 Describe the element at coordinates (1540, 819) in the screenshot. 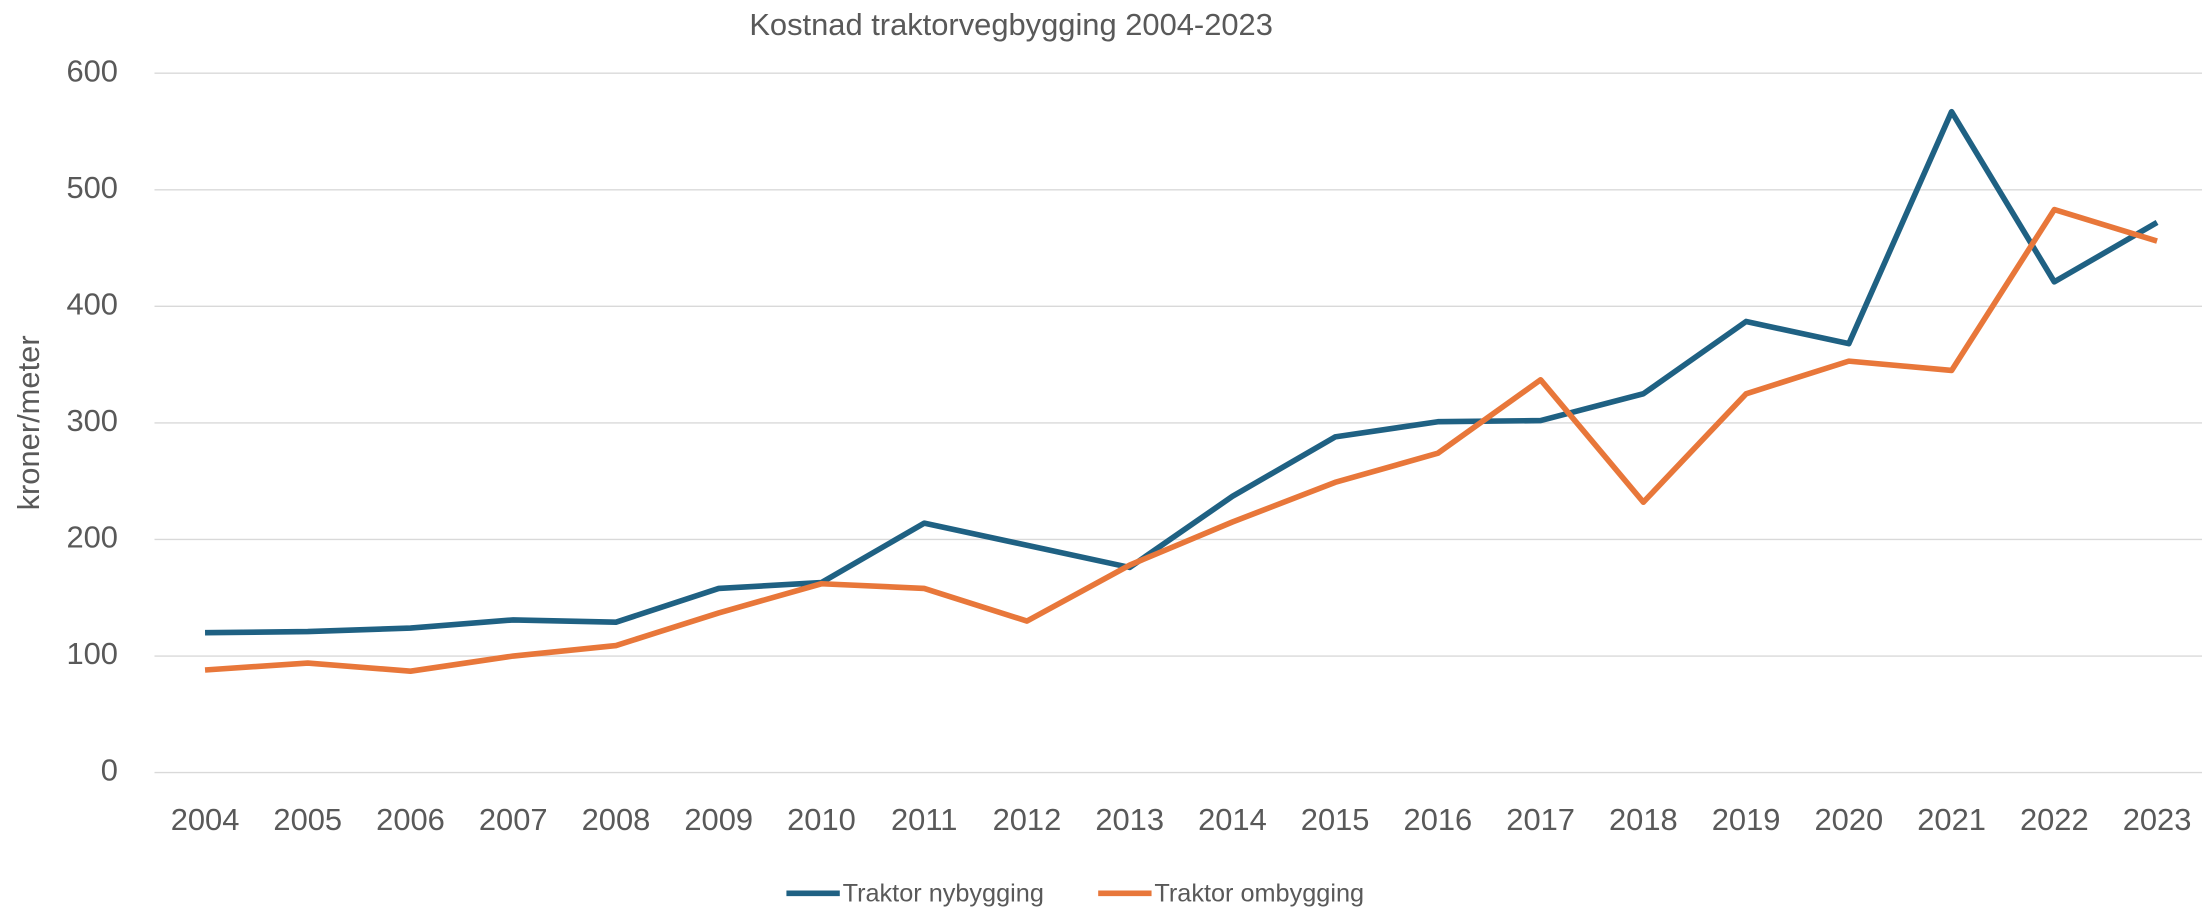

I see `x-tick-label: 2017` at that location.